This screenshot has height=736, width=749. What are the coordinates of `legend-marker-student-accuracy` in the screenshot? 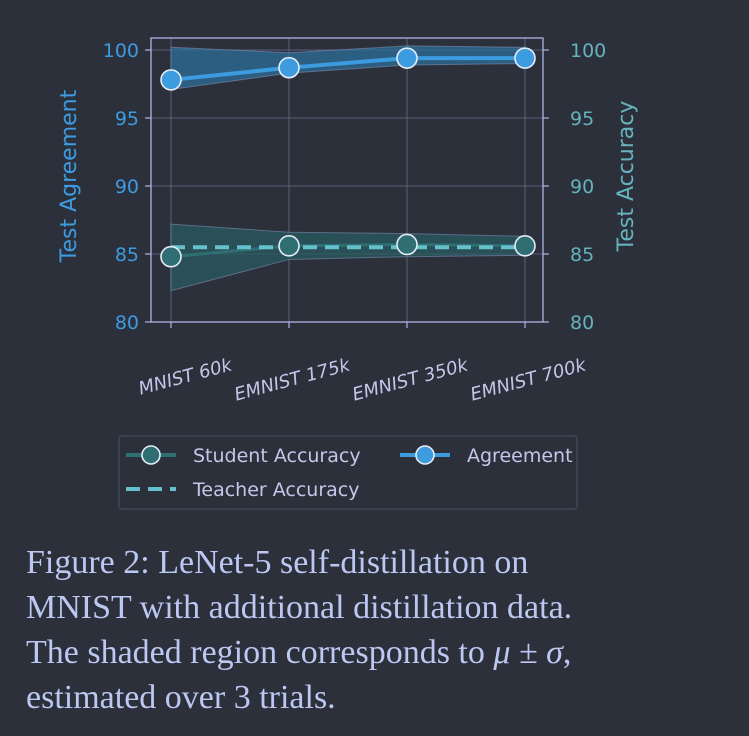 It's located at (151, 455).